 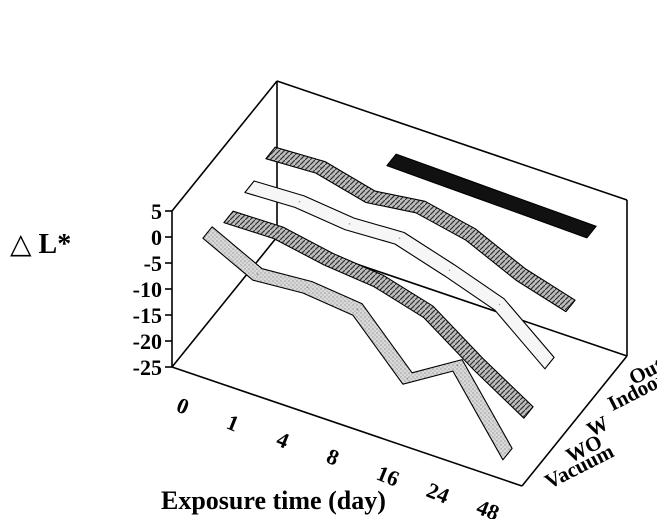 I want to click on x-tick-label: 4, so click(x=283, y=439).